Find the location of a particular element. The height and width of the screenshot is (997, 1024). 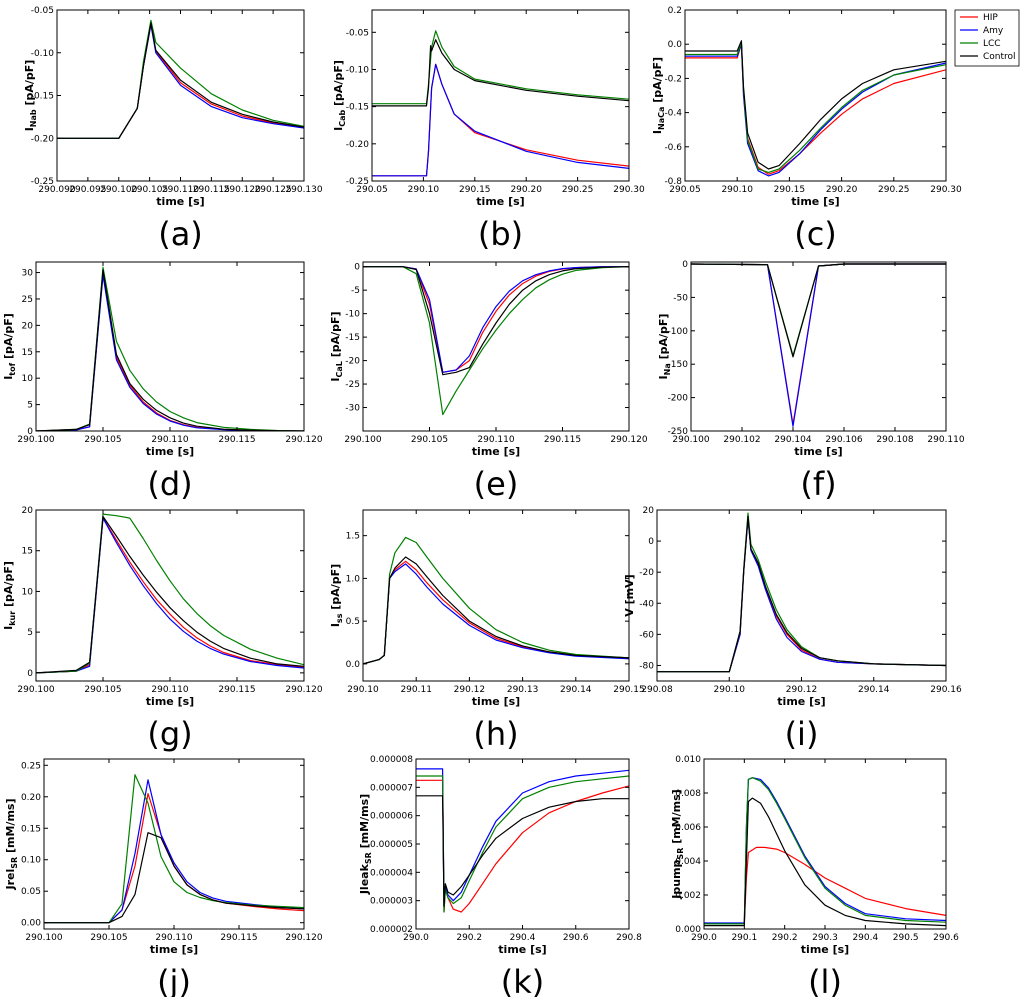

y-tick-label: 0.008 is located at coordinates (688, 794).